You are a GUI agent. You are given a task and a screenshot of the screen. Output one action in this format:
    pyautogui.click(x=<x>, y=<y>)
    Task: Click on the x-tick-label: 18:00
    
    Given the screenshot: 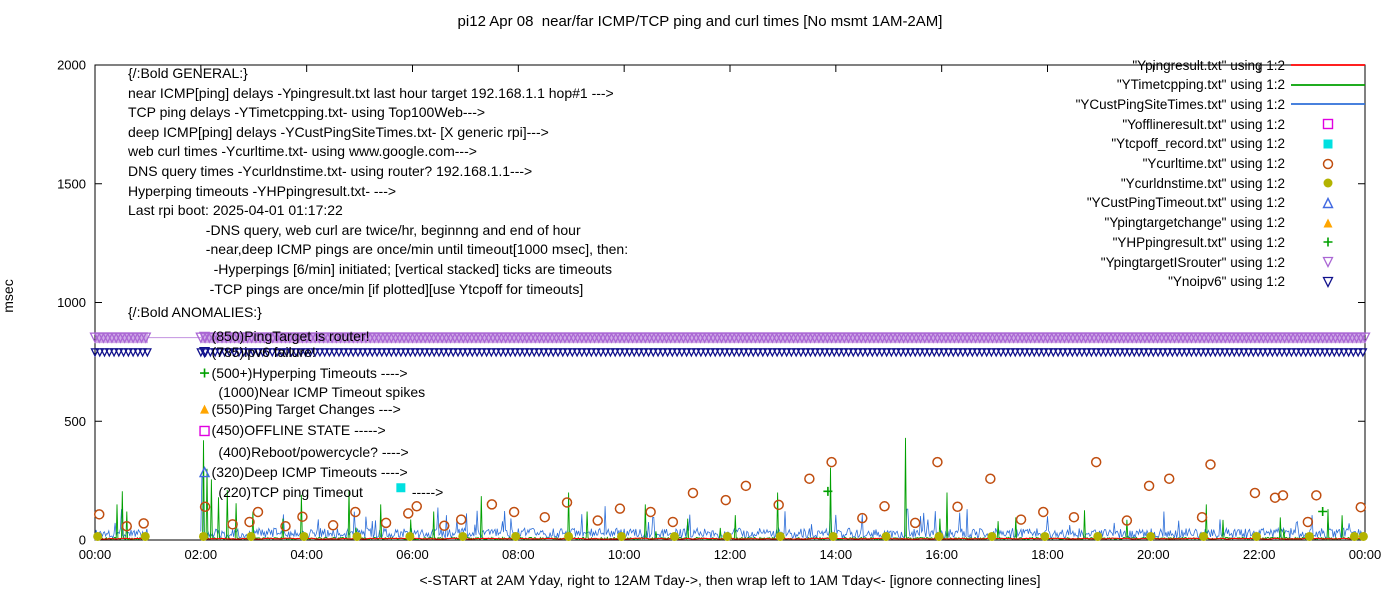 What is the action you would take?
    pyautogui.click(x=1047, y=554)
    